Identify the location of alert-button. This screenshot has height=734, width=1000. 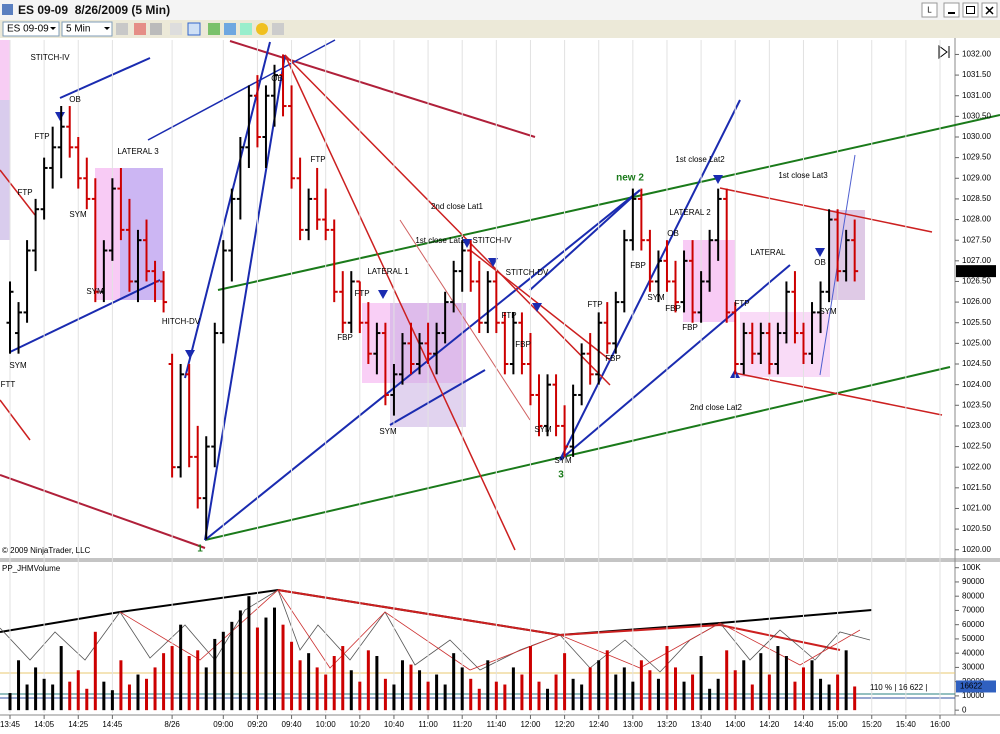
(262, 29).